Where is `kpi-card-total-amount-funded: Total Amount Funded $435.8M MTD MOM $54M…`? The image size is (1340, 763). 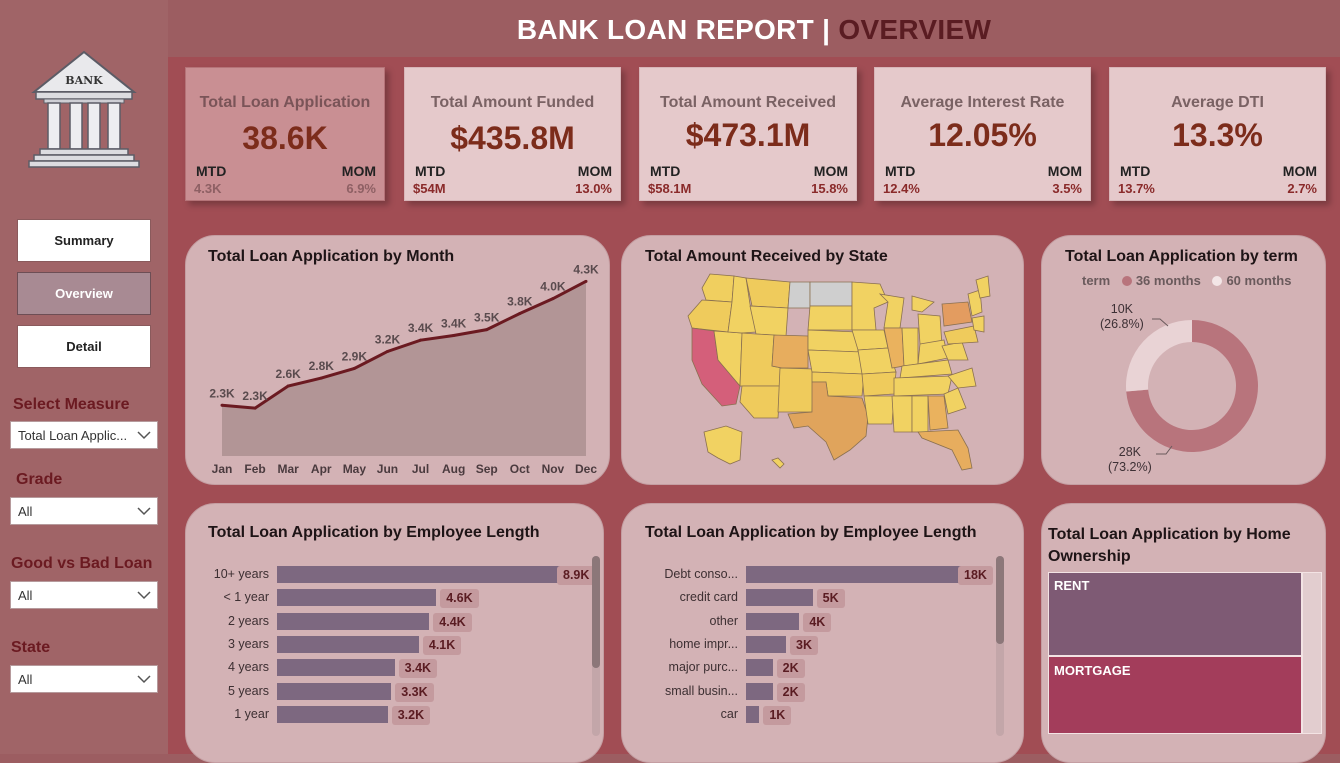 kpi-card-total-amount-funded: Total Amount Funded $435.8M MTD MOM $54M… is located at coordinates (512, 134).